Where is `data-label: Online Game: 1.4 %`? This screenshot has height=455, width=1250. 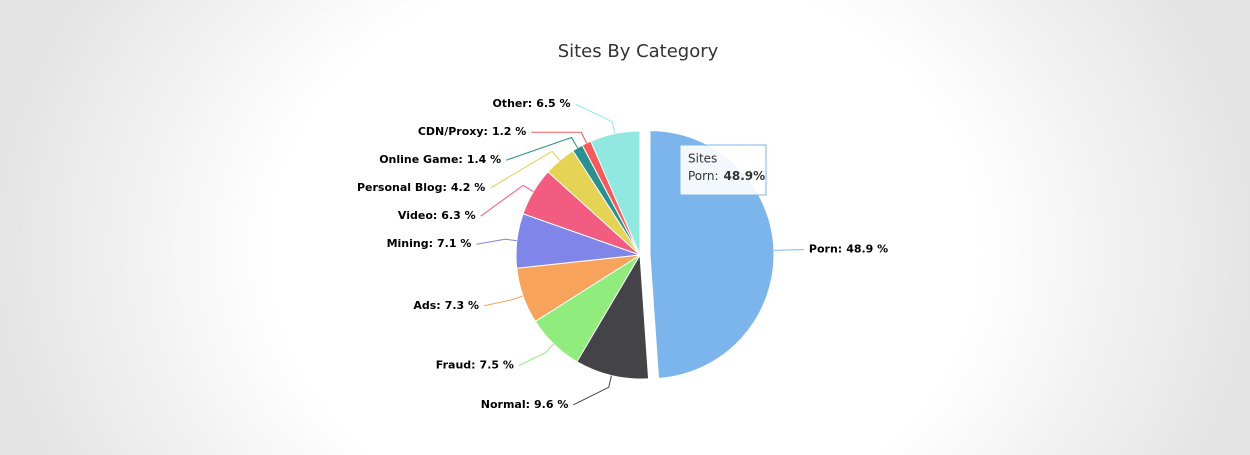
data-label: Online Game: 1.4 % is located at coordinates (440, 159).